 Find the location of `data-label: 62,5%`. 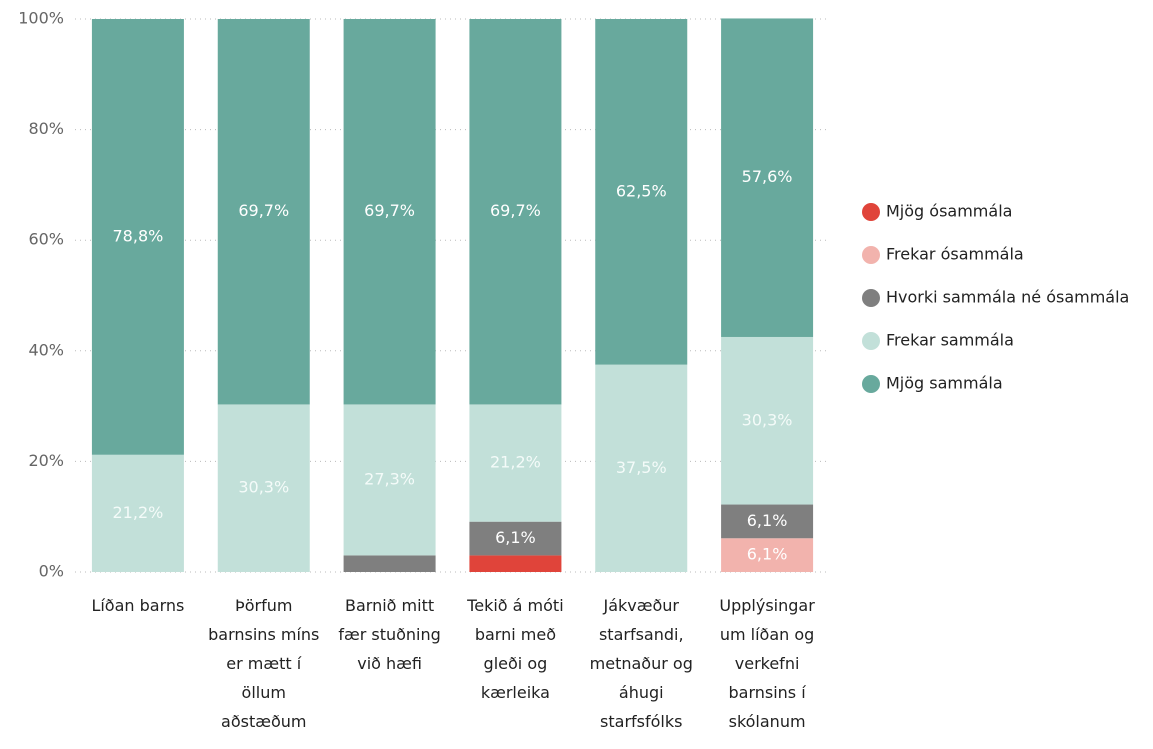

data-label: 62,5% is located at coordinates (641, 190).